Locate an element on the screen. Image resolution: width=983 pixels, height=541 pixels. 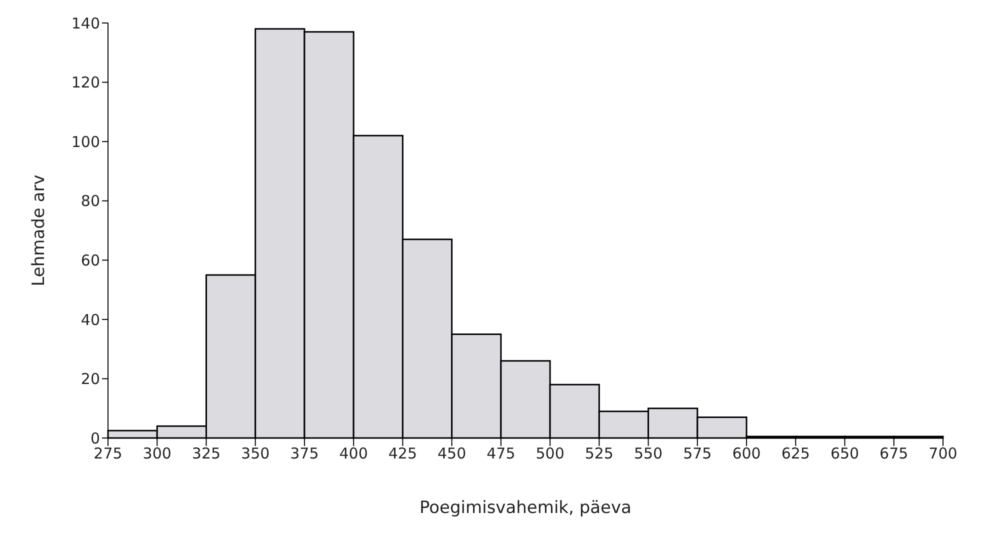
x-tick-label: 625 is located at coordinates (795, 453).